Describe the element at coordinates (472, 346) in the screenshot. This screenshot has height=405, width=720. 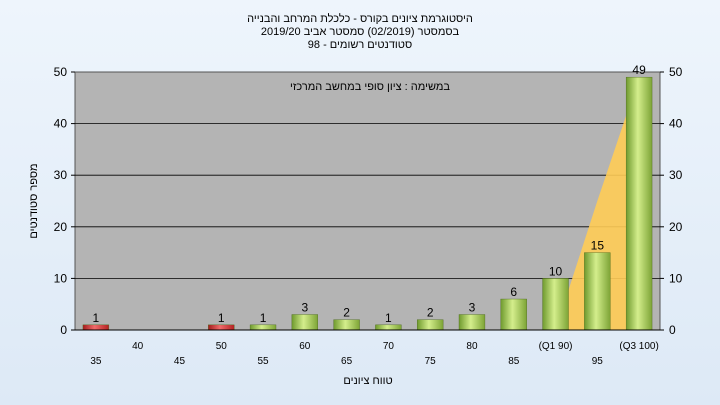
I see `x-tick-label: 80` at that location.